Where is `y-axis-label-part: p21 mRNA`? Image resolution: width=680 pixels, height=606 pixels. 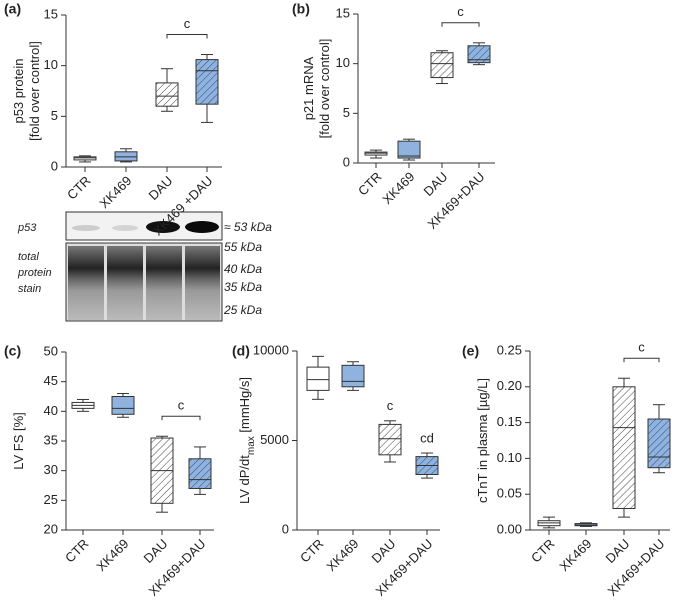
y-axis-label-part: p21 mRNA is located at coordinates (308, 88).